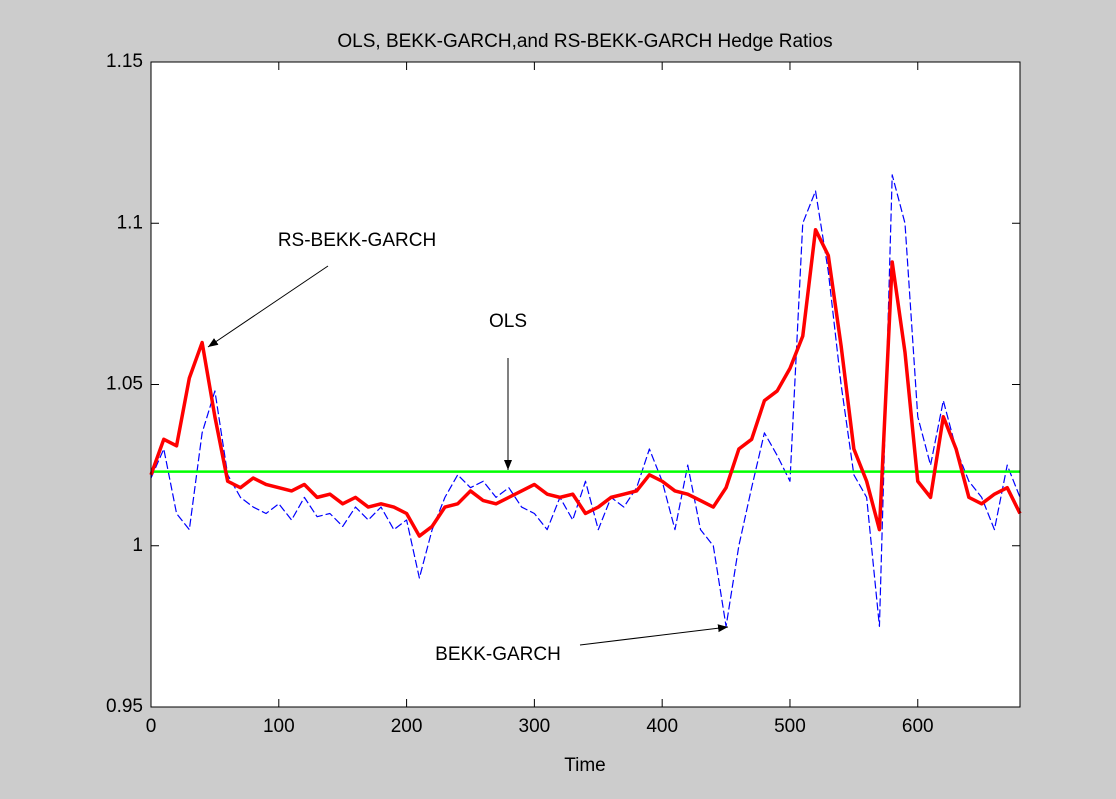 This screenshot has height=799, width=1116. I want to click on y-tick-label: 1, so click(137, 545).